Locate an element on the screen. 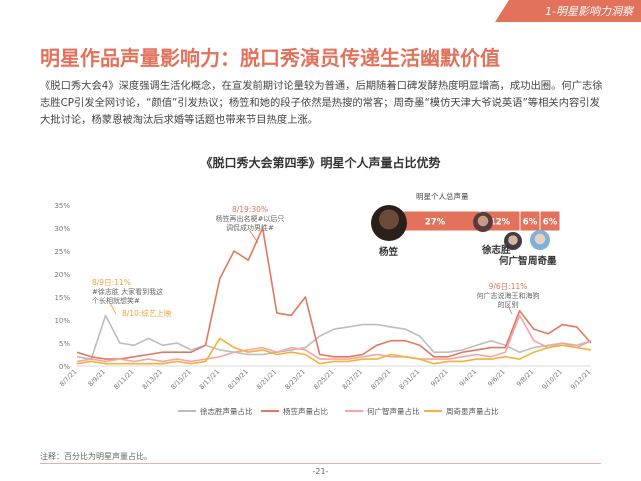  annotation-text: 杨笠再出名梗#以后只 is located at coordinates (250, 218).